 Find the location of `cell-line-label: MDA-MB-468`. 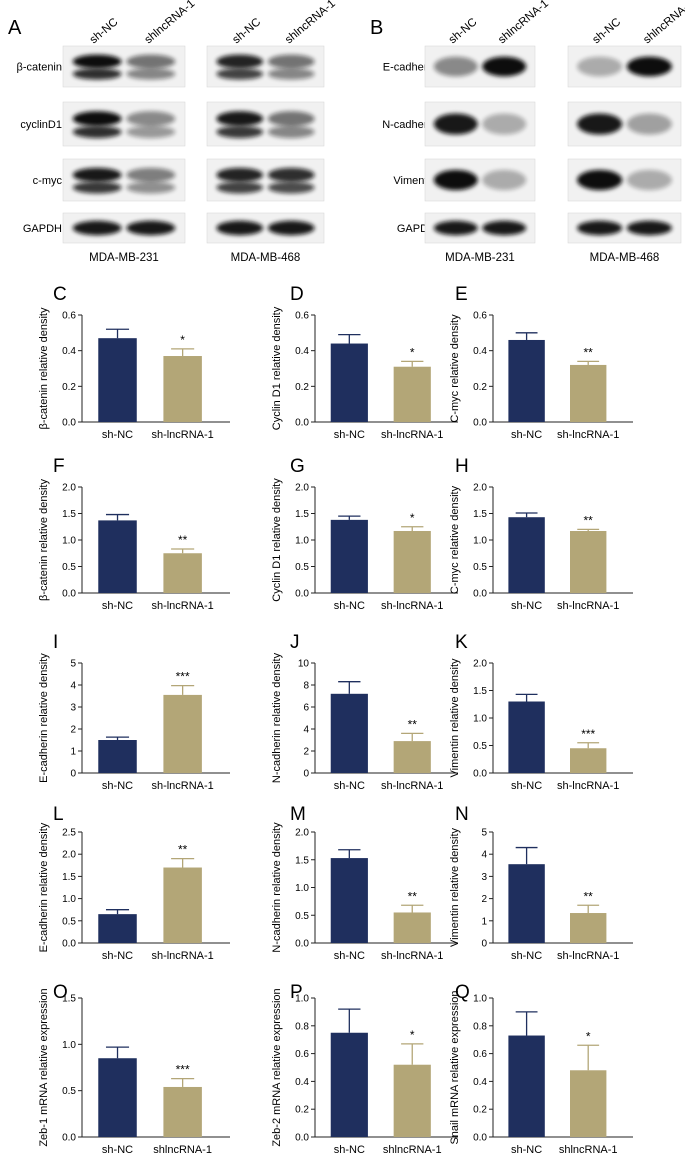

cell-line-label: MDA-MB-468 is located at coordinates (625, 258).